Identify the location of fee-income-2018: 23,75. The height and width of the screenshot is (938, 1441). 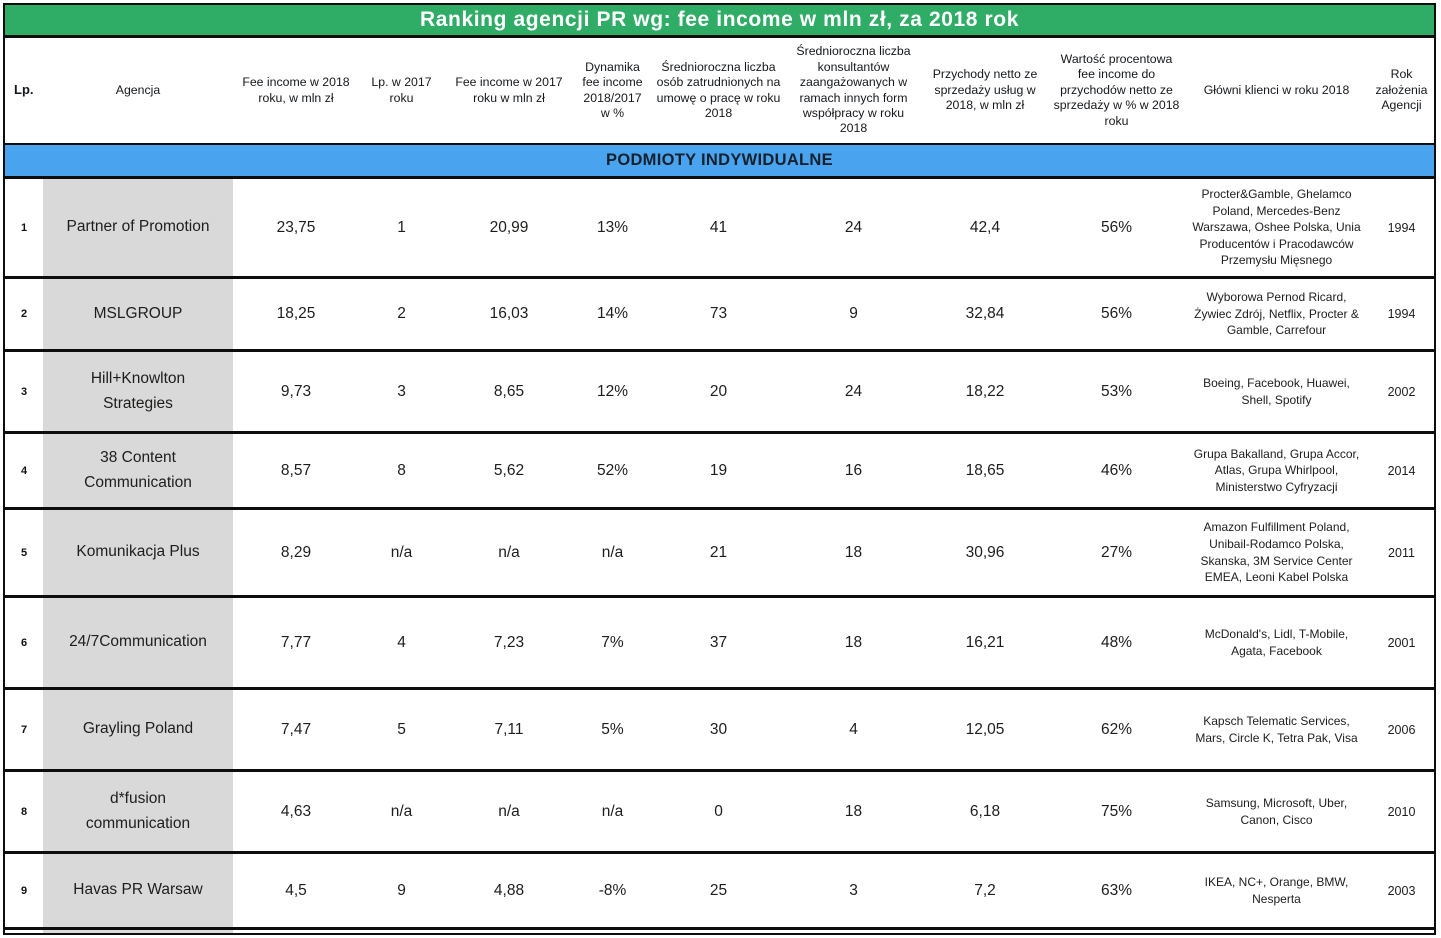
(296, 227).